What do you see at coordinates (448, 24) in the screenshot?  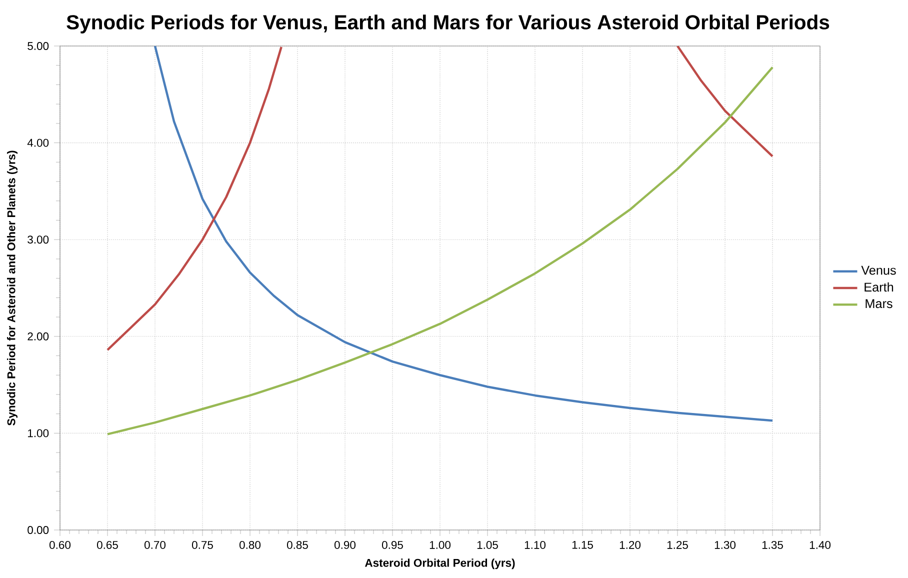 I see `chart-title: Synodic Periods for Venus, Earth and Mars for Various Asteroid Orbital Periods` at bounding box center [448, 24].